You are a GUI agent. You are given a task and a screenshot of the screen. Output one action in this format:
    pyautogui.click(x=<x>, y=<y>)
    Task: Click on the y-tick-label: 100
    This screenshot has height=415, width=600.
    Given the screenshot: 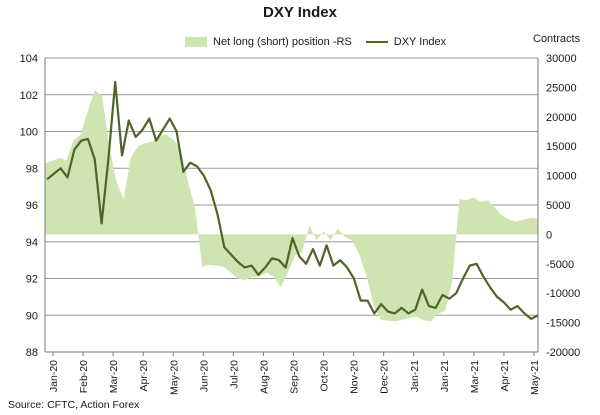 What is the action you would take?
    pyautogui.click(x=29, y=133)
    